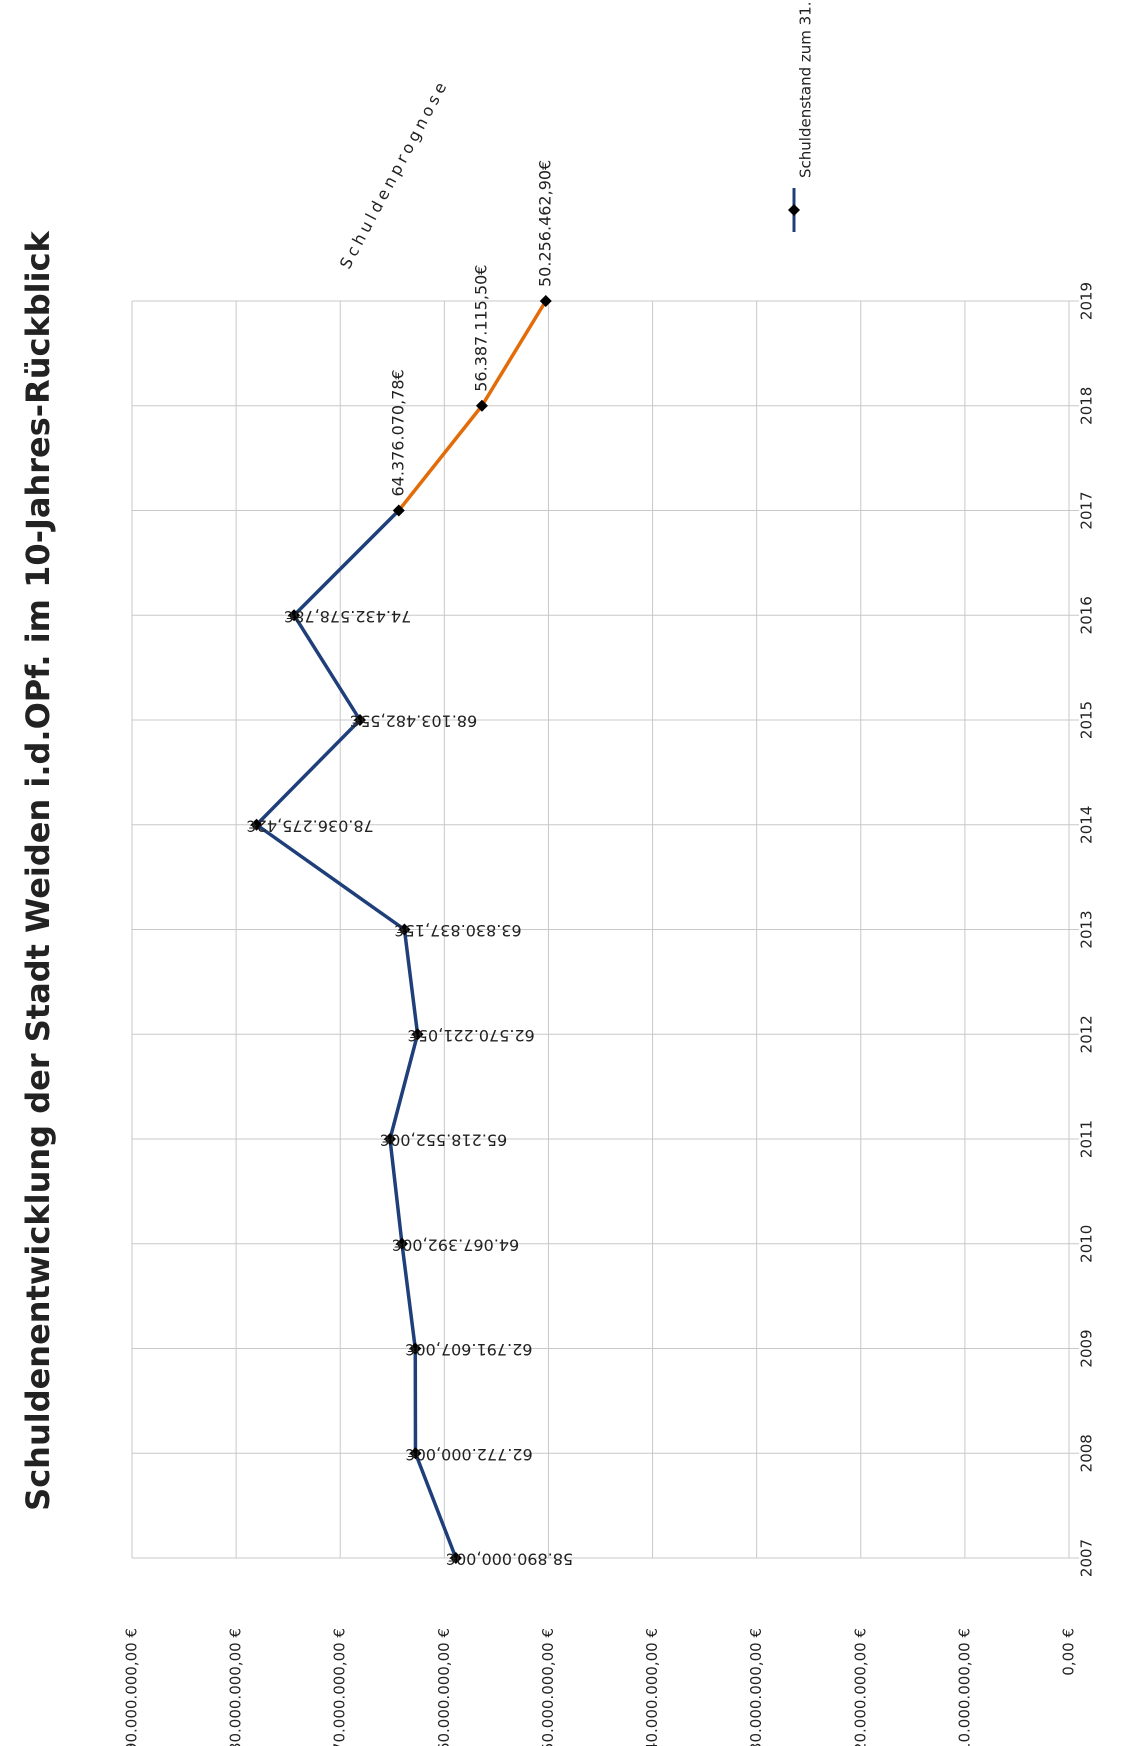  What do you see at coordinates (471, 1035) in the screenshot?
I see `data-label: 62.570.221,05€` at bounding box center [471, 1035].